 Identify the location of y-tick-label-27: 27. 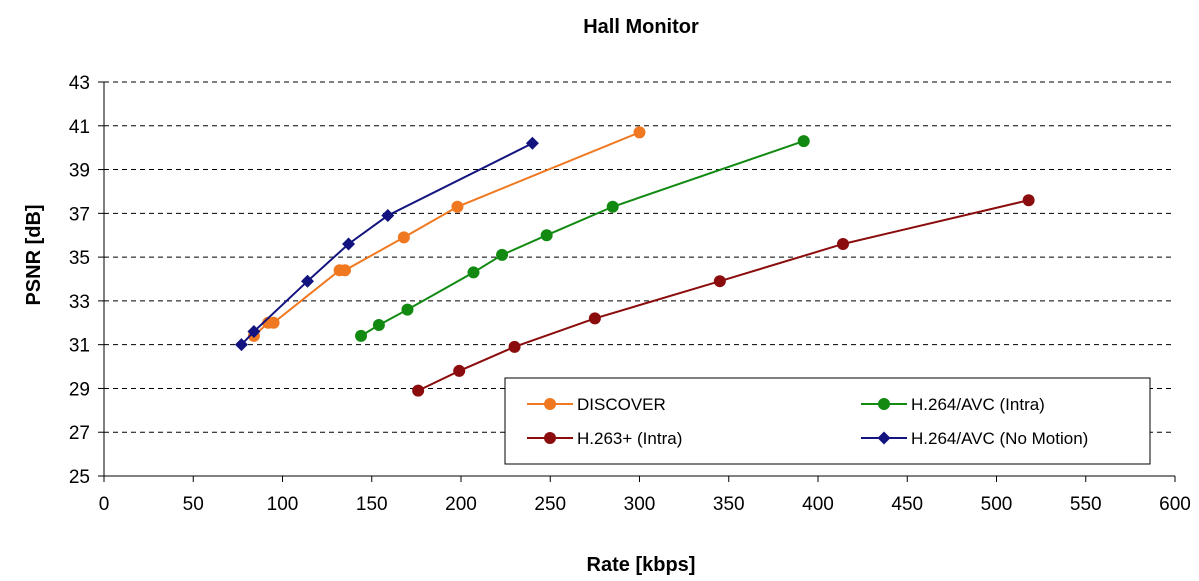
(79, 433).